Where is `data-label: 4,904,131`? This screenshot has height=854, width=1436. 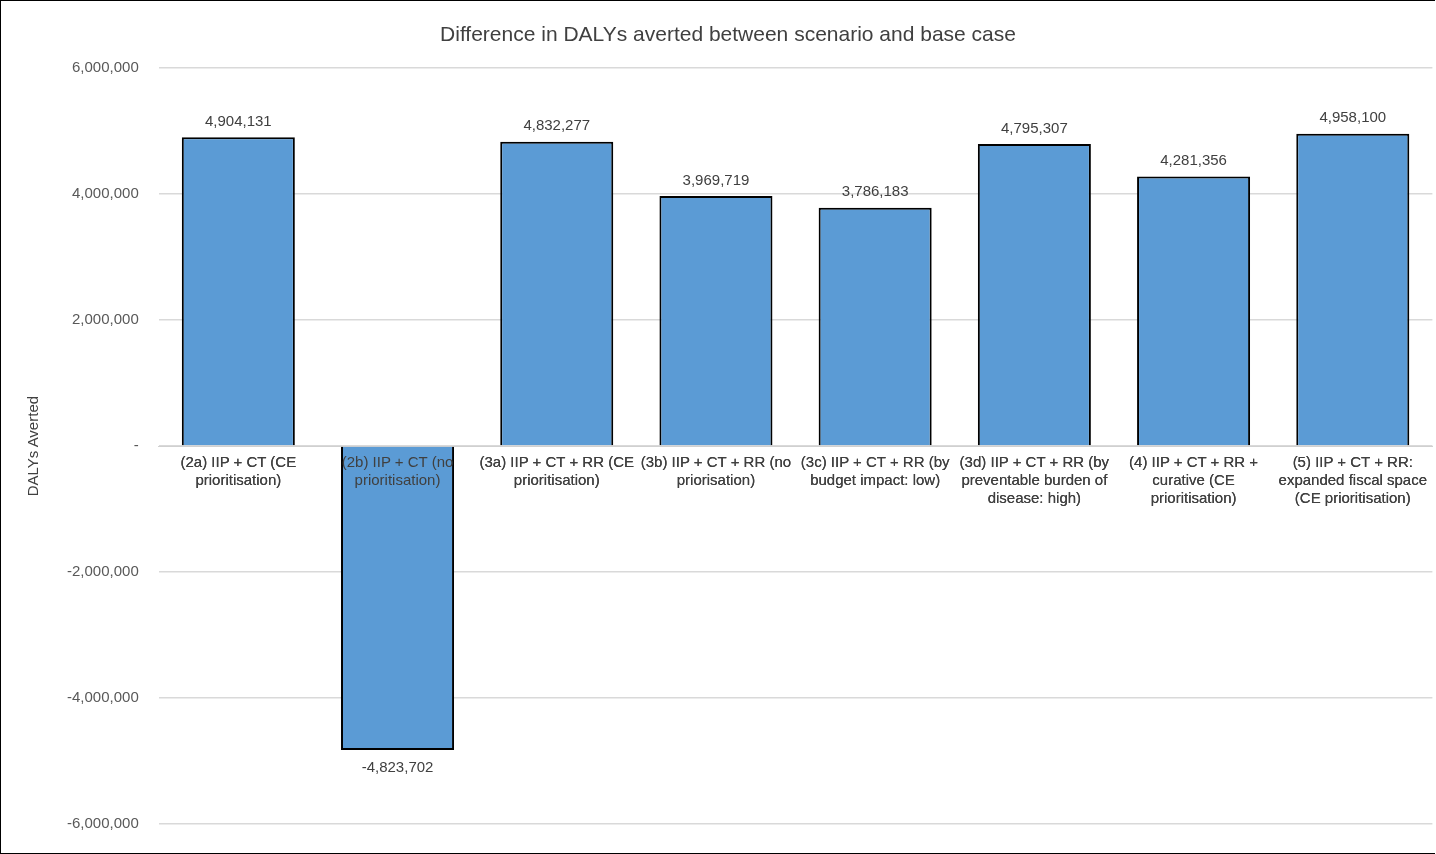 data-label: 4,904,131 is located at coordinates (238, 120).